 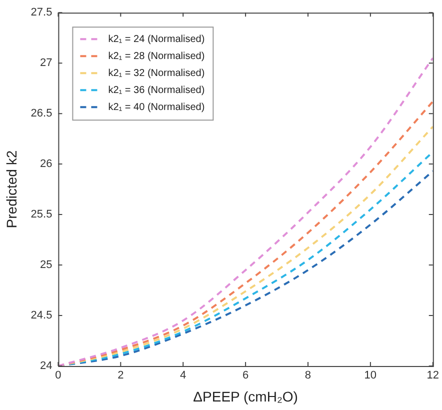 What do you see at coordinates (41, 12) in the screenshot?
I see `y-tick-label: 27.5` at bounding box center [41, 12].